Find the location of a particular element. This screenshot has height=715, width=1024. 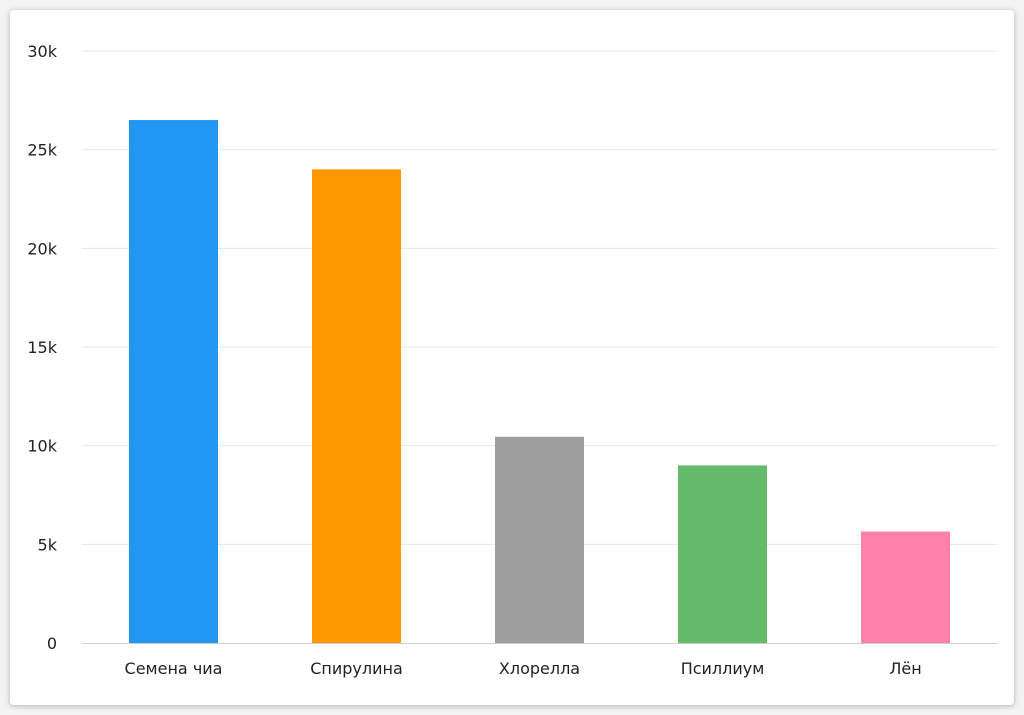

x-tick-label: Псиллиум is located at coordinates (723, 668).